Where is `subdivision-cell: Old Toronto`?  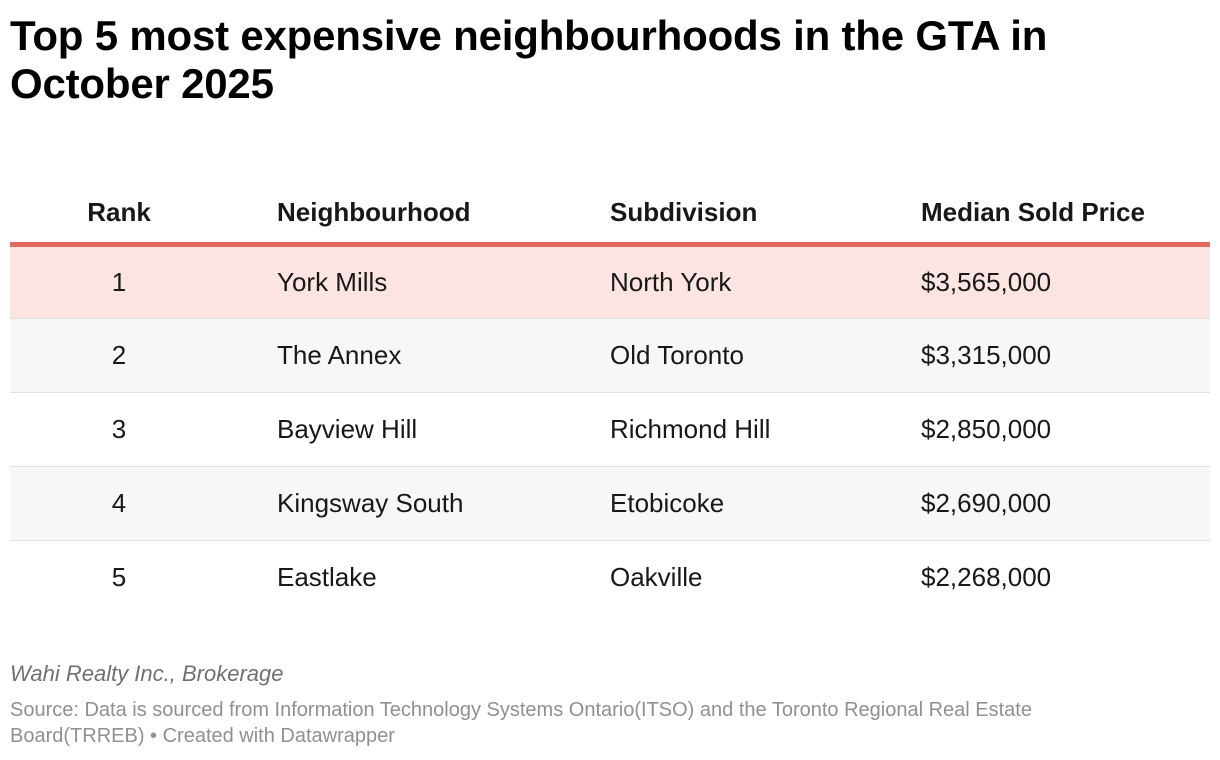 subdivision-cell: Old Toronto is located at coordinates (765, 355).